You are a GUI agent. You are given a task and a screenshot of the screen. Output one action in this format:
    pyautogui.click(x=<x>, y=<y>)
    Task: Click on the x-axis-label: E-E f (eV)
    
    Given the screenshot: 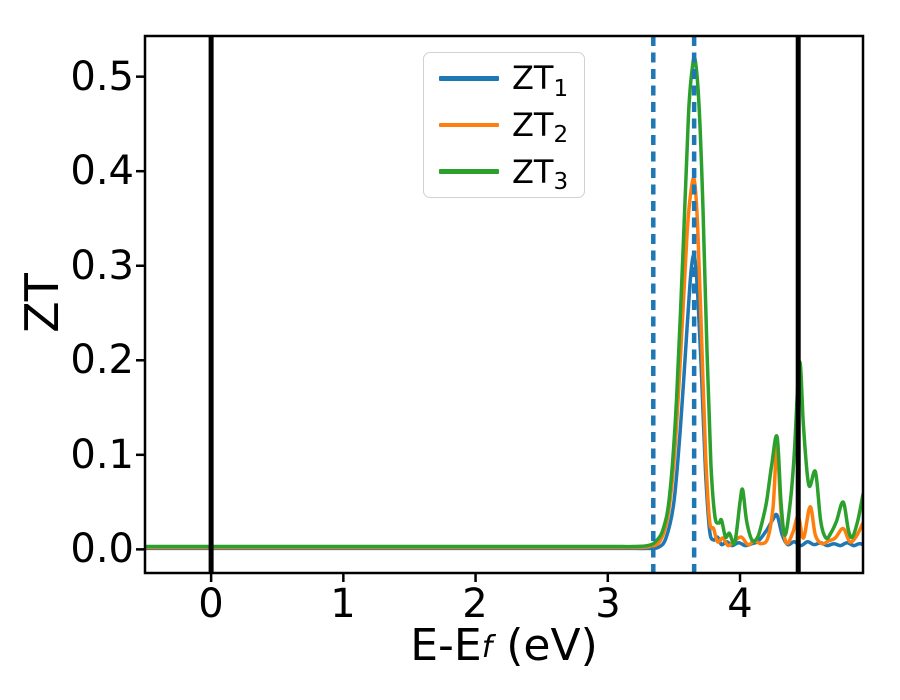 What is the action you would take?
    pyautogui.click(x=504, y=650)
    